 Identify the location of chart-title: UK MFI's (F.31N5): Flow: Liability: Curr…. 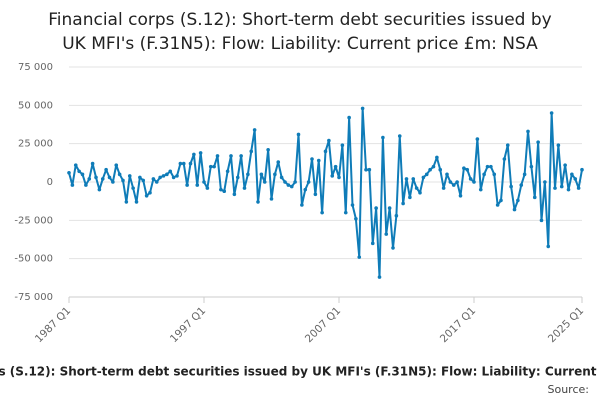
(300, 44).